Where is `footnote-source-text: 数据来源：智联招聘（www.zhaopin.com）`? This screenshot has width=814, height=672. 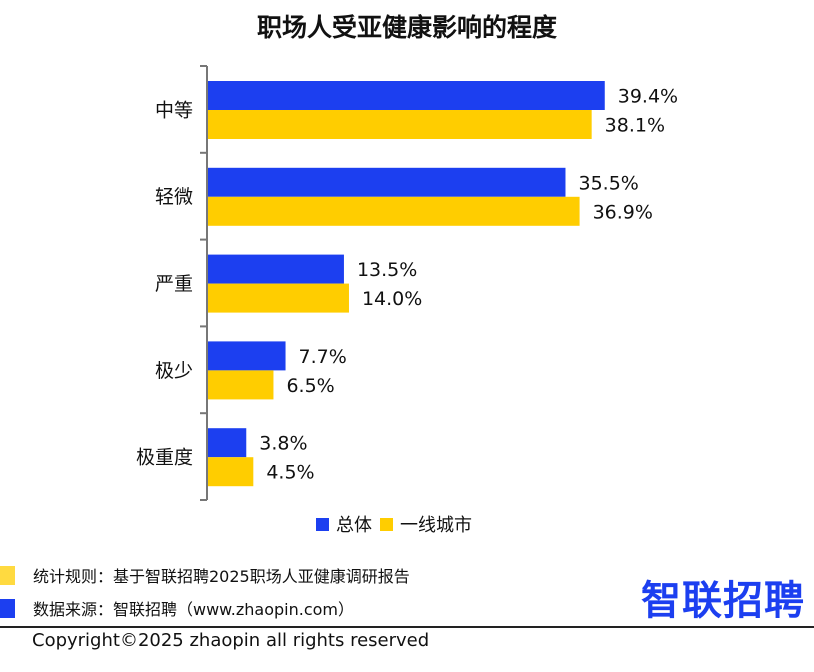 footnote-source-text: 数据来源：智联招聘（www.zhaopin.com） is located at coordinates (194, 609).